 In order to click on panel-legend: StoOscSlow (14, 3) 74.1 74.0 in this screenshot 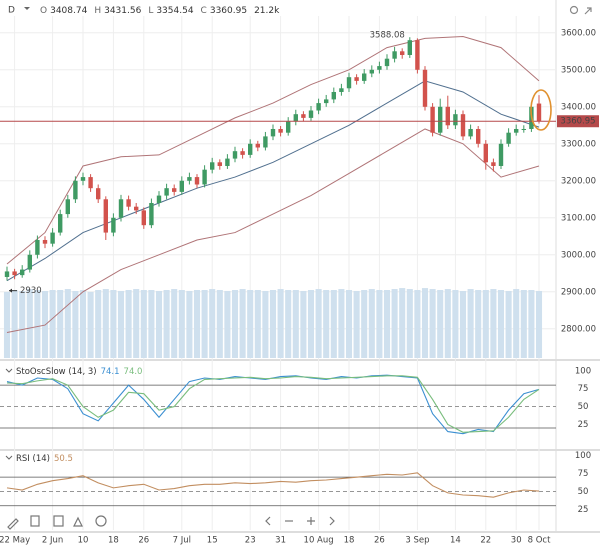, I will do `click(79, 372)`.